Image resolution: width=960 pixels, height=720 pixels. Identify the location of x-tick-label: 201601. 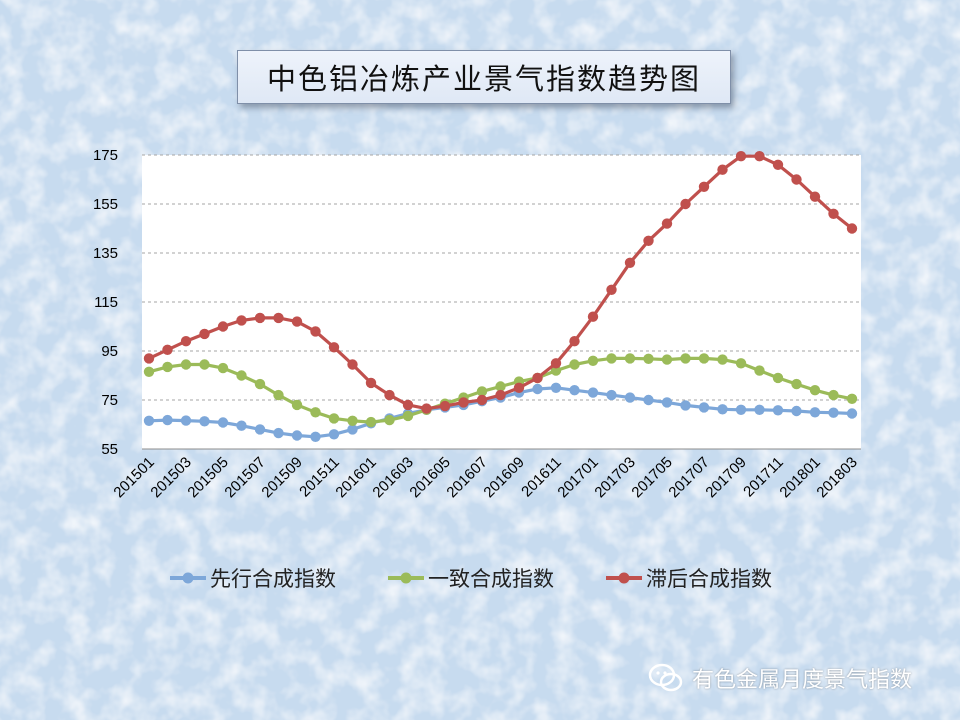
(355, 477).